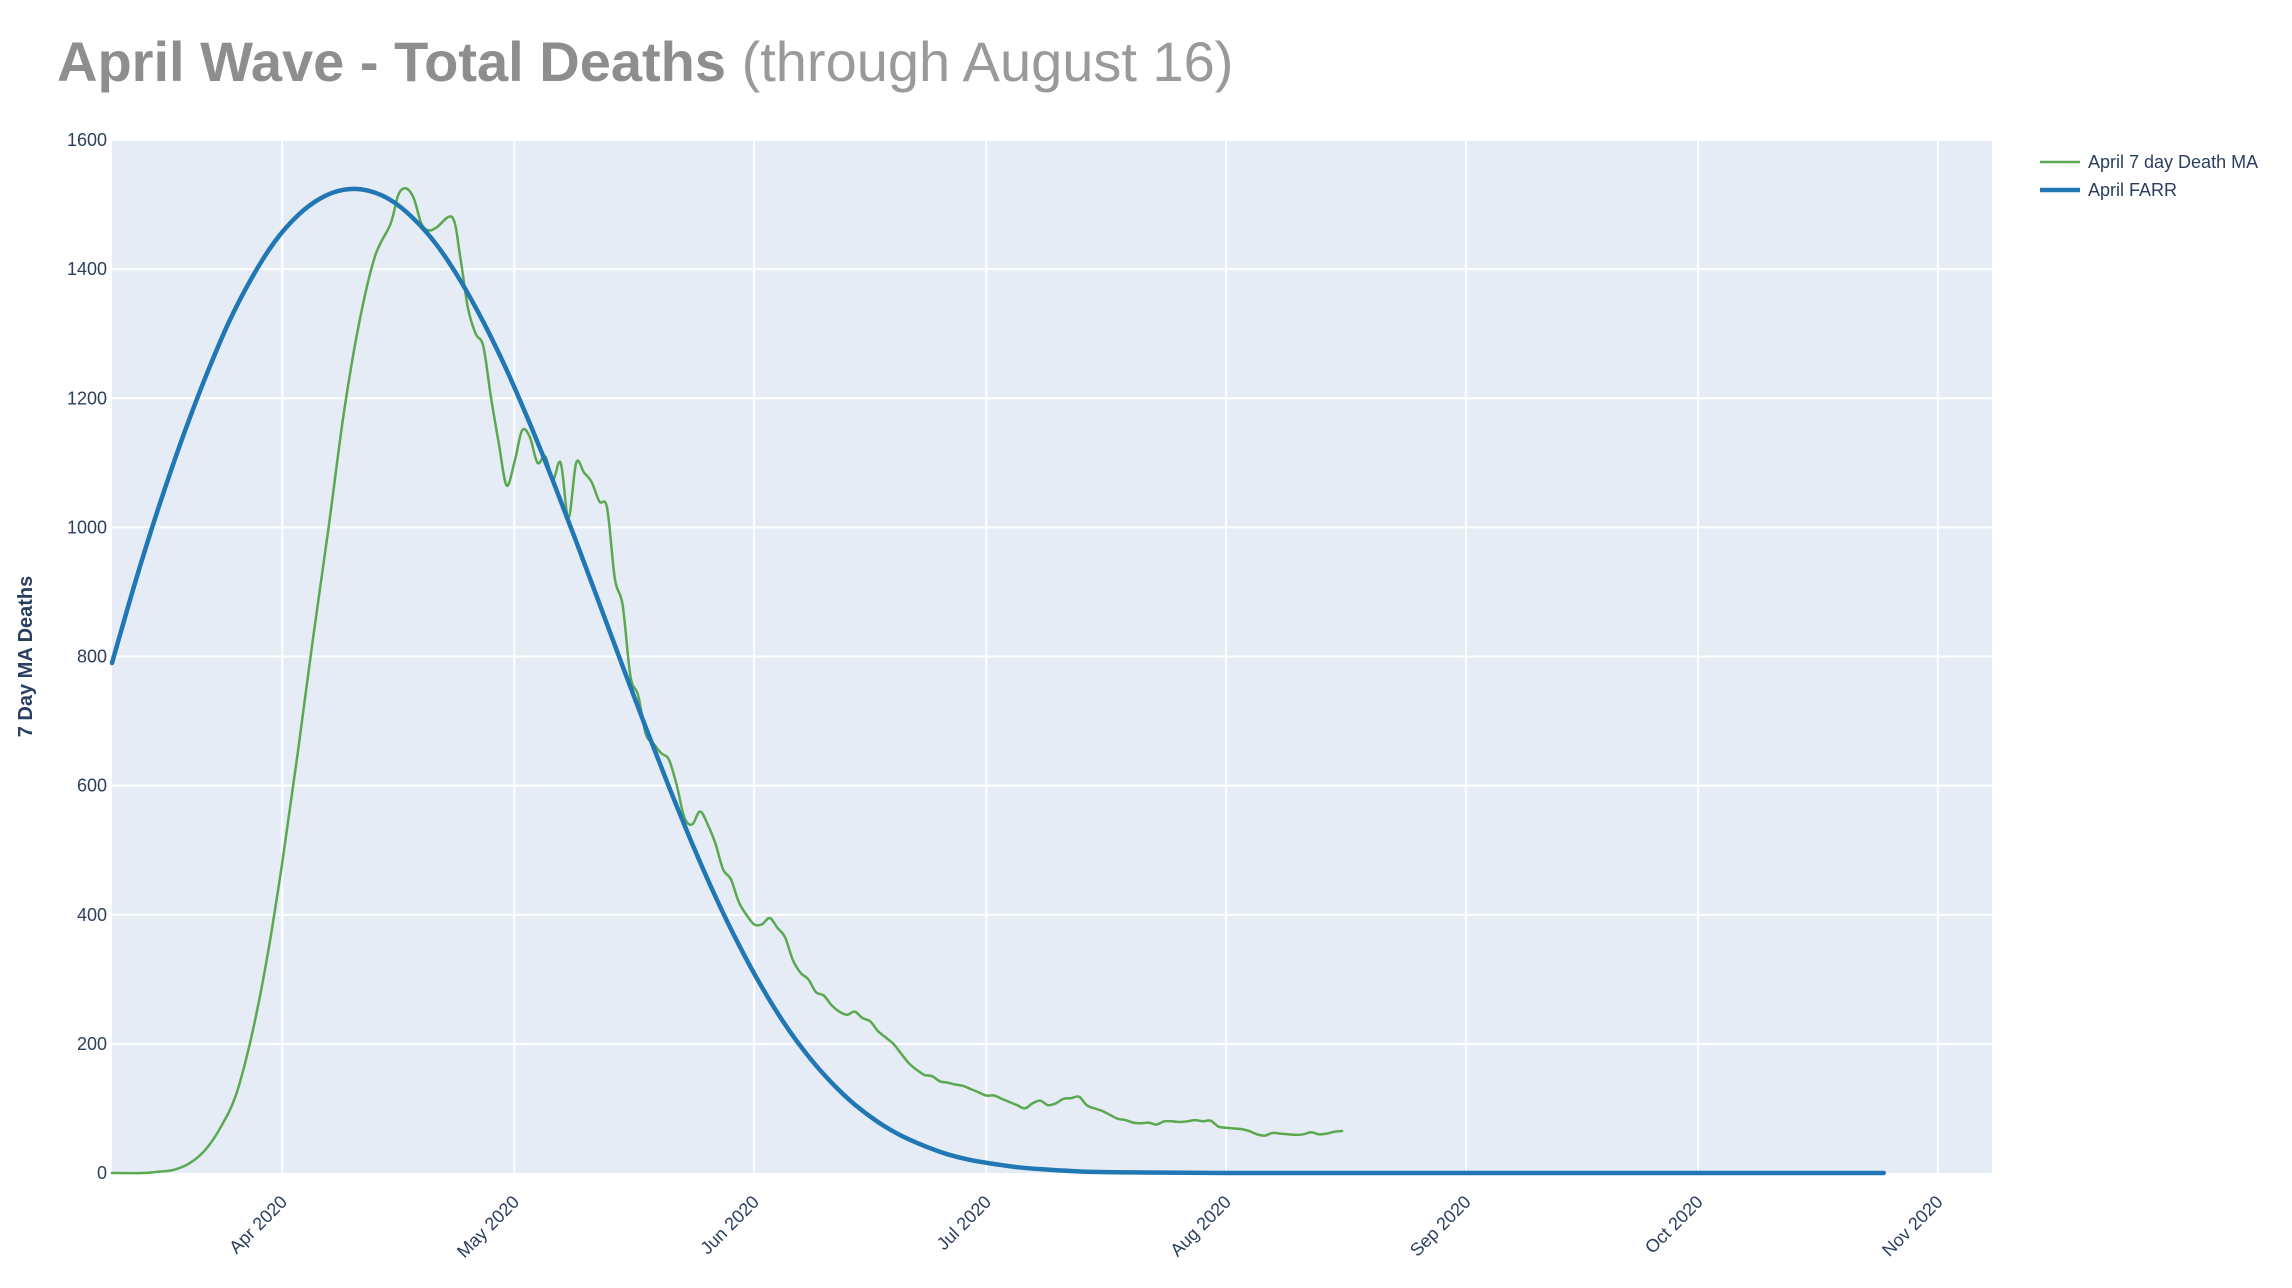 This screenshot has height=1288, width=2292. Describe the element at coordinates (87, 269) in the screenshot. I see `y-tick-label: 1400` at that location.